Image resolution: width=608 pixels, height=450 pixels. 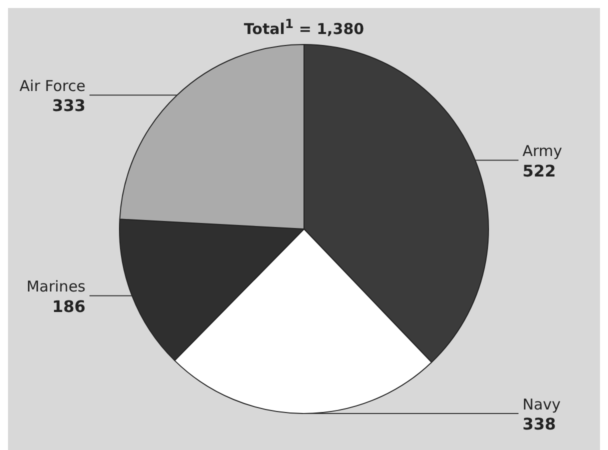 I want to click on slice-label: Marines, so click(x=56, y=287).